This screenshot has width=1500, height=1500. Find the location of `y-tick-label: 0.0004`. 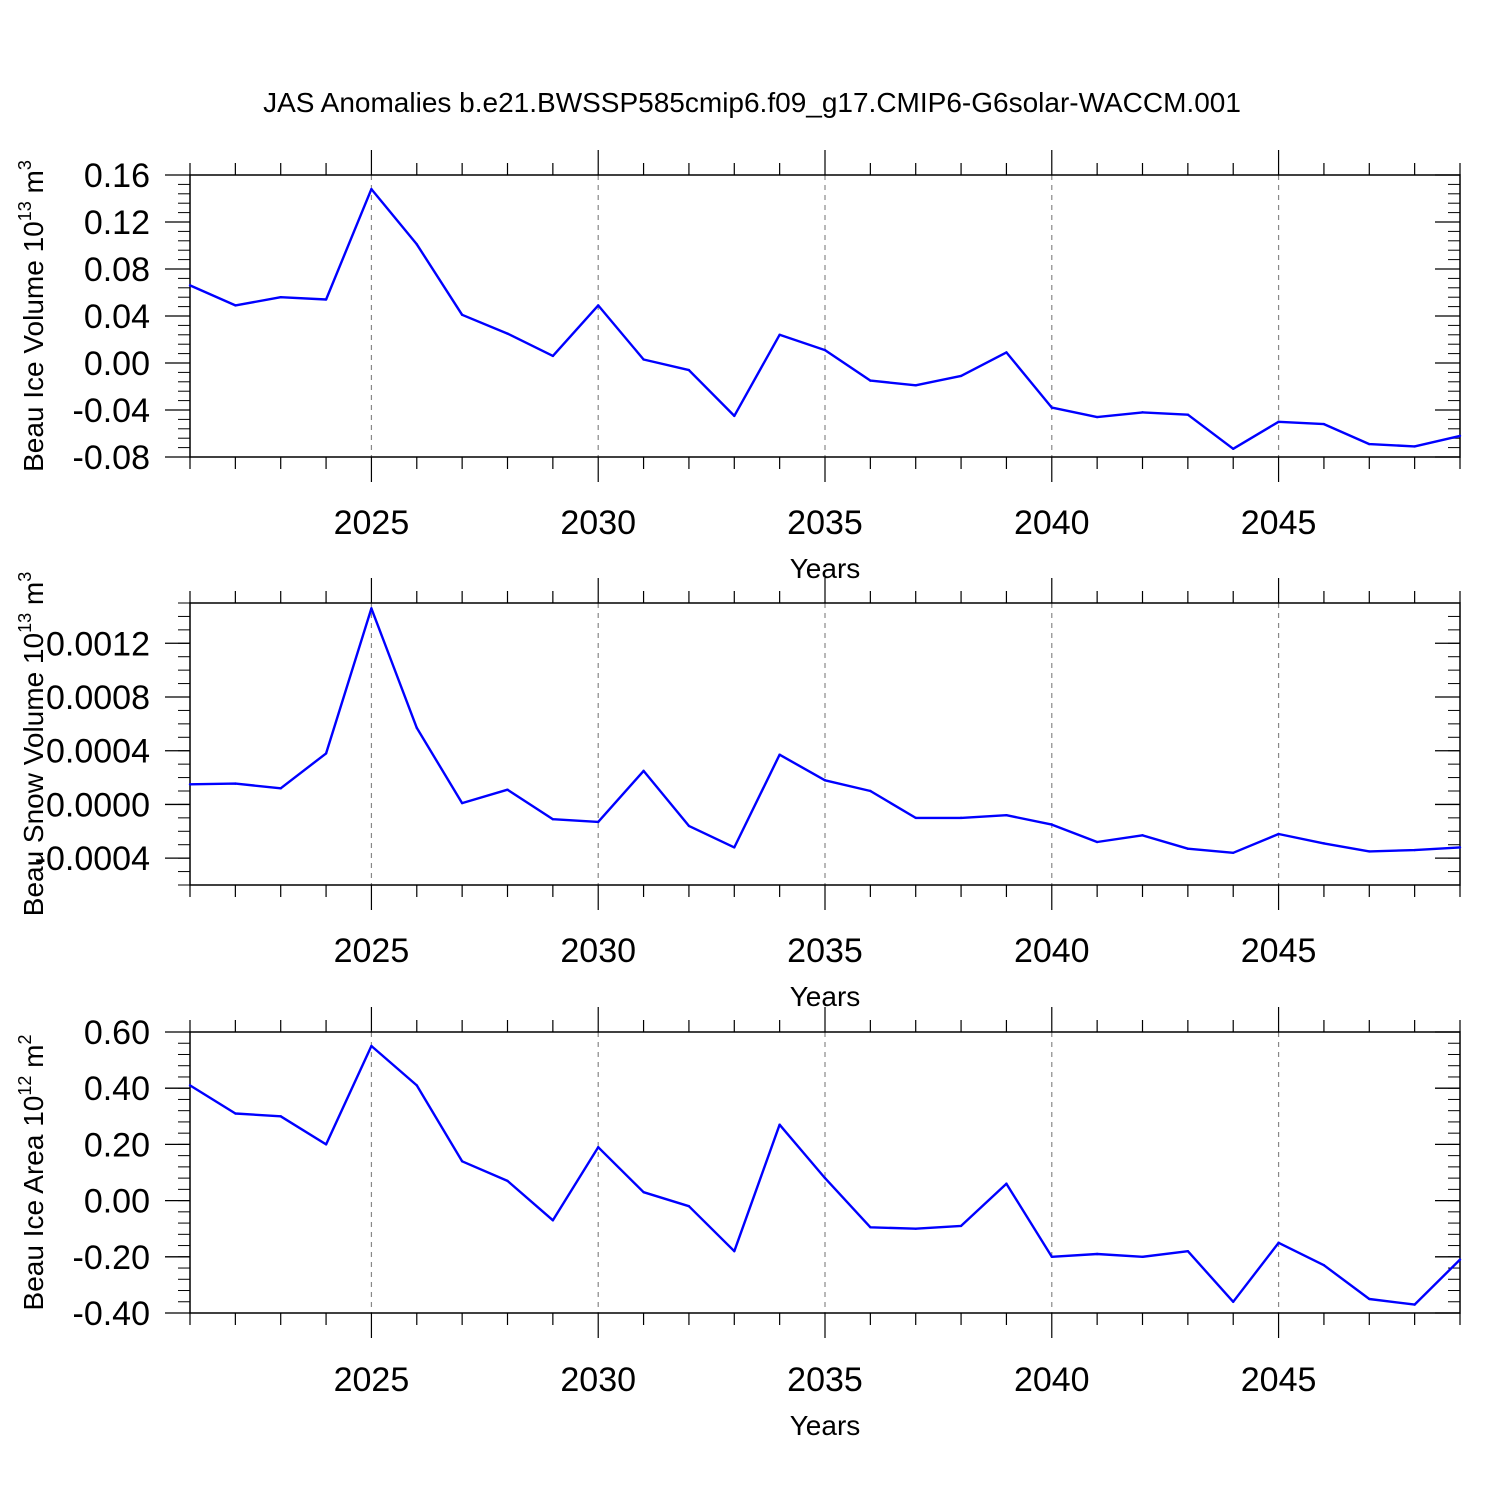

y-tick-label: 0.0004 is located at coordinates (98, 752).